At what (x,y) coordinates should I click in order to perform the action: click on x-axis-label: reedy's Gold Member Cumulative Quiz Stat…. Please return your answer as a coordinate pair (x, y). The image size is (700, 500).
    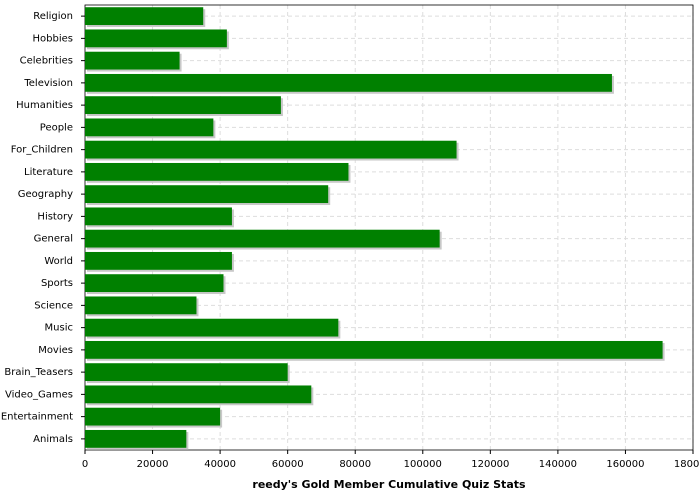
    Looking at the image, I should click on (389, 484).